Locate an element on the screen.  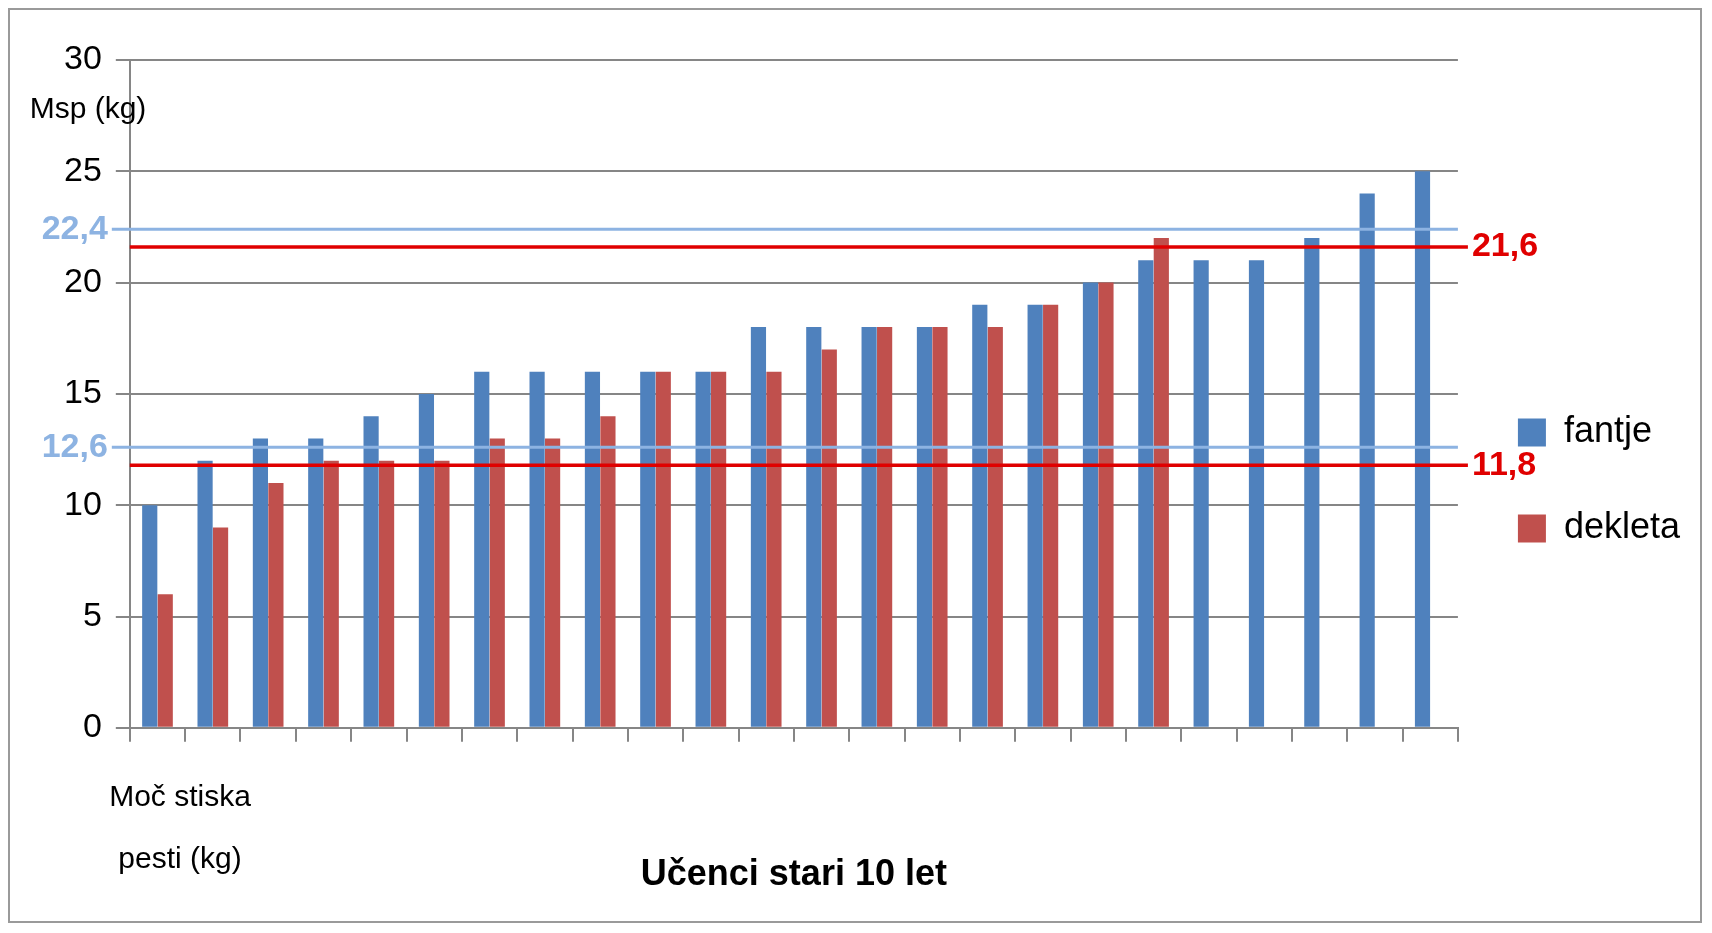
y-axis-title: Msp (kg) is located at coordinates (88, 108).